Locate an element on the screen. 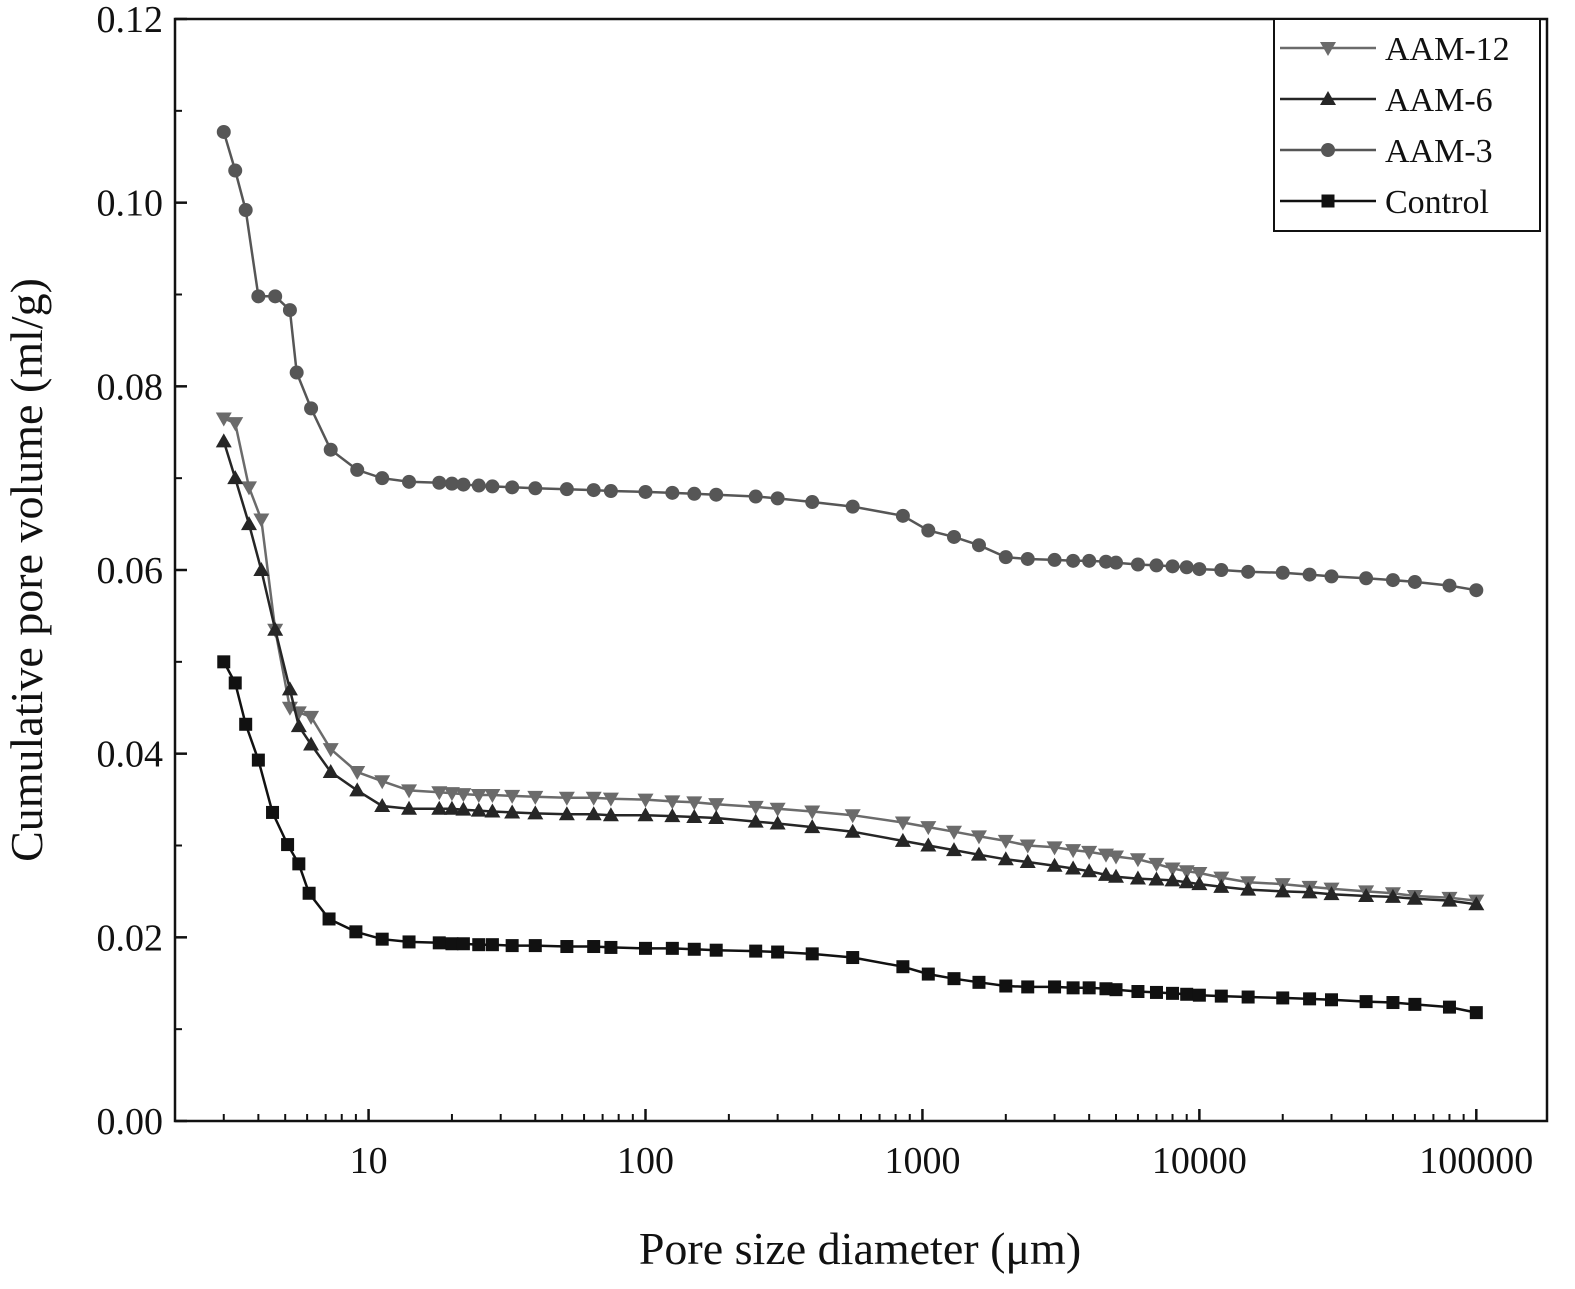 This screenshot has width=1575, height=1289. x-tick-label: 10000 is located at coordinates (1199, 1161).